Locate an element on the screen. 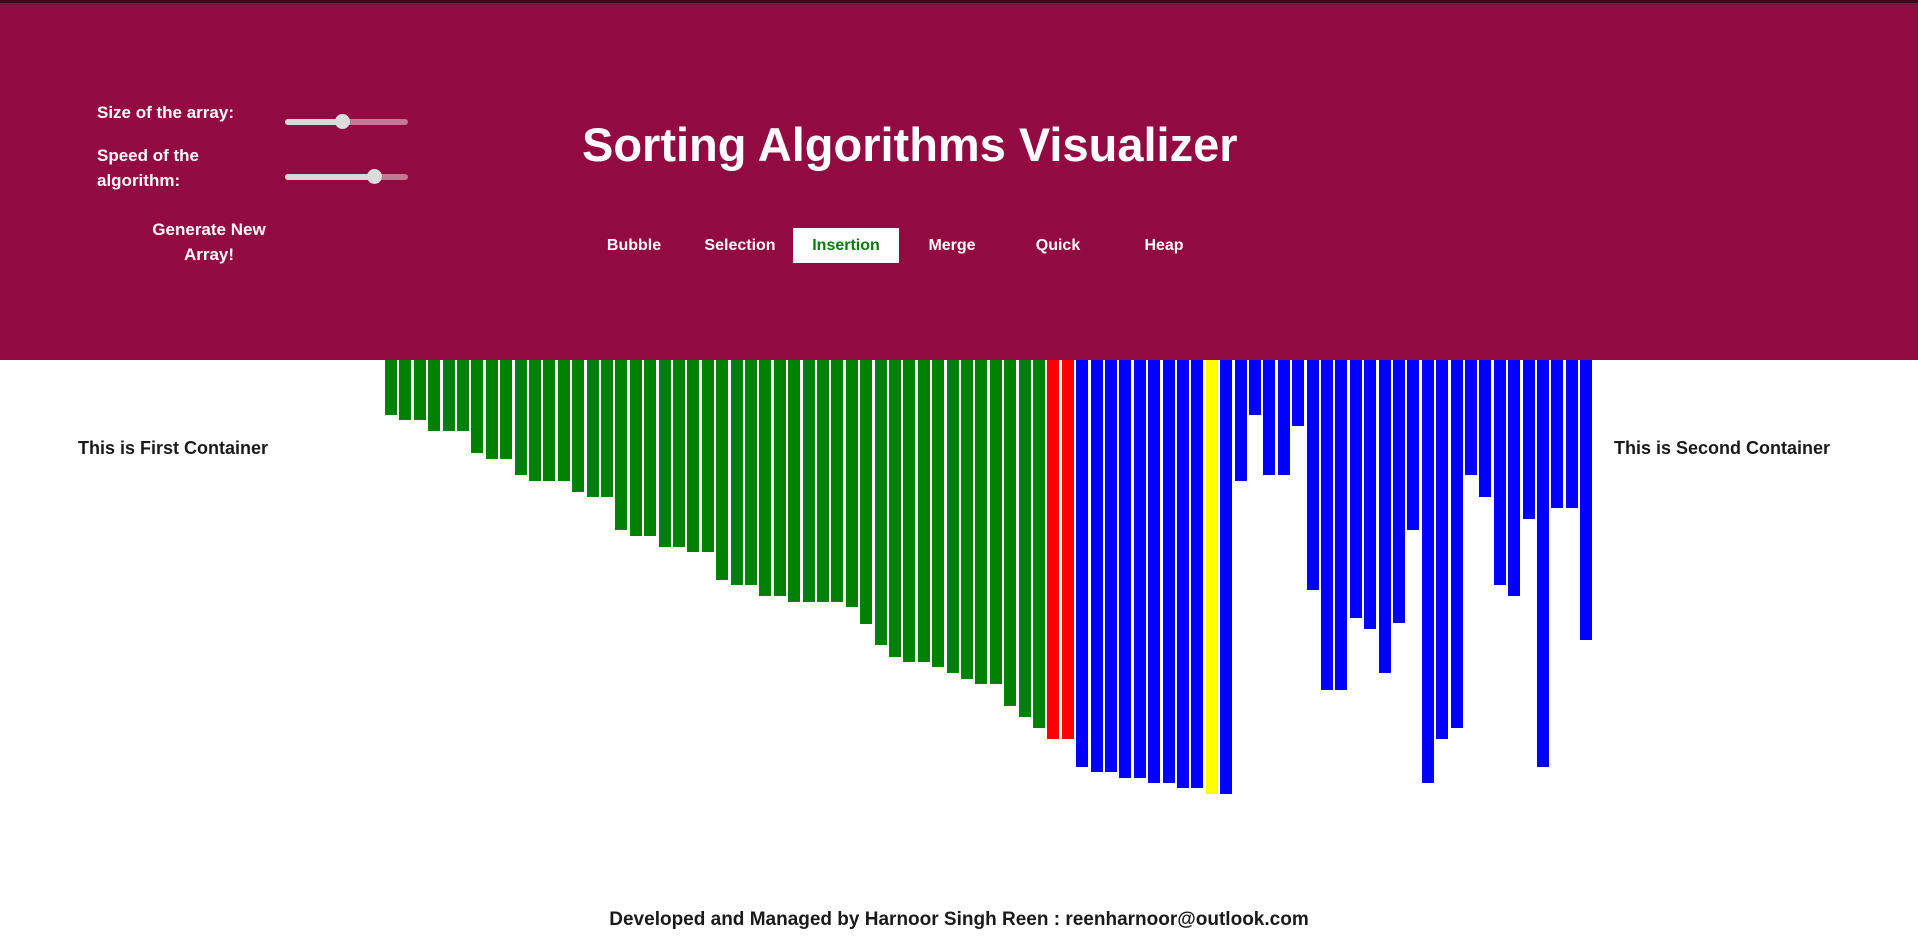  generate-label-line2: Array! is located at coordinates (209, 254).